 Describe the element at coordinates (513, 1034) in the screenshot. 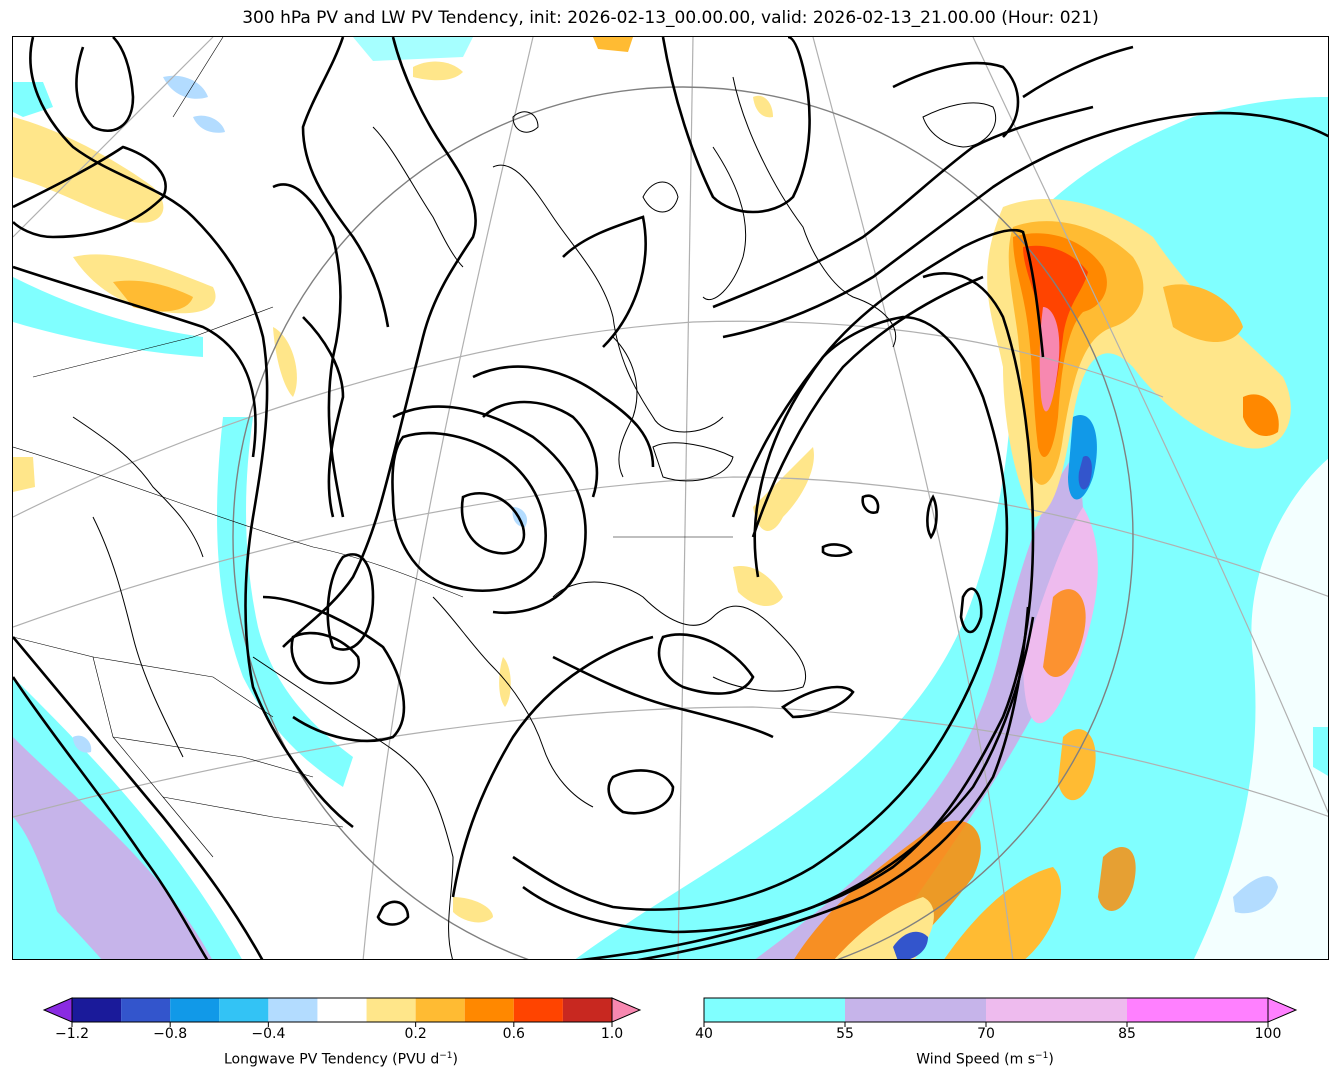

I see `pv-colorbar-tick-label: 0.6` at that location.